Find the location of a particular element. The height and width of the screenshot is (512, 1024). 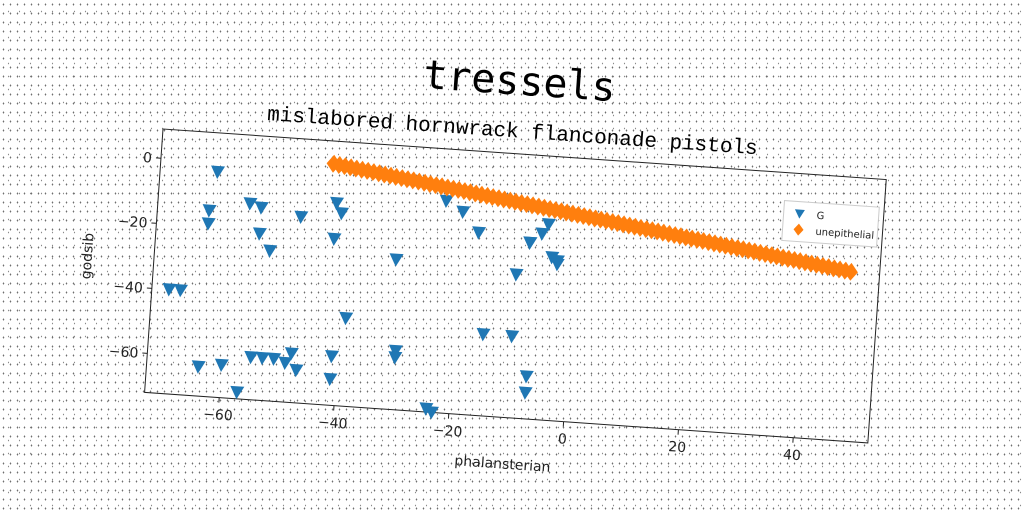

data-point-unepithelial is located at coordinates (850, 271).